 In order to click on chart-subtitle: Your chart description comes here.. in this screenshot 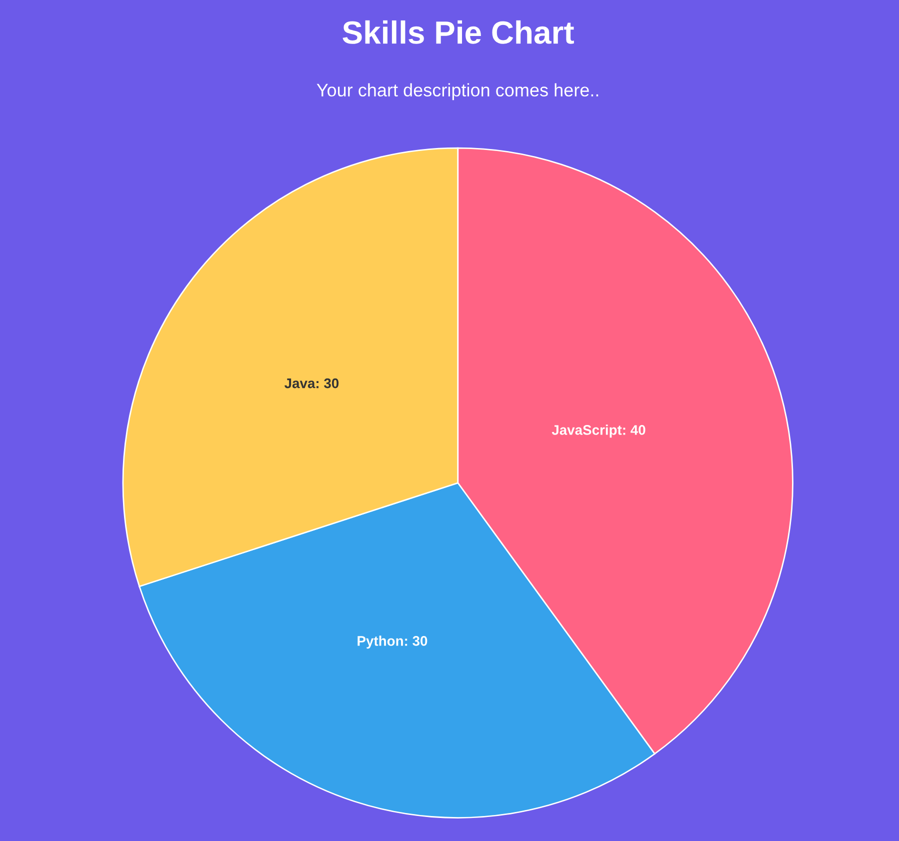, I will do `click(457, 91)`.